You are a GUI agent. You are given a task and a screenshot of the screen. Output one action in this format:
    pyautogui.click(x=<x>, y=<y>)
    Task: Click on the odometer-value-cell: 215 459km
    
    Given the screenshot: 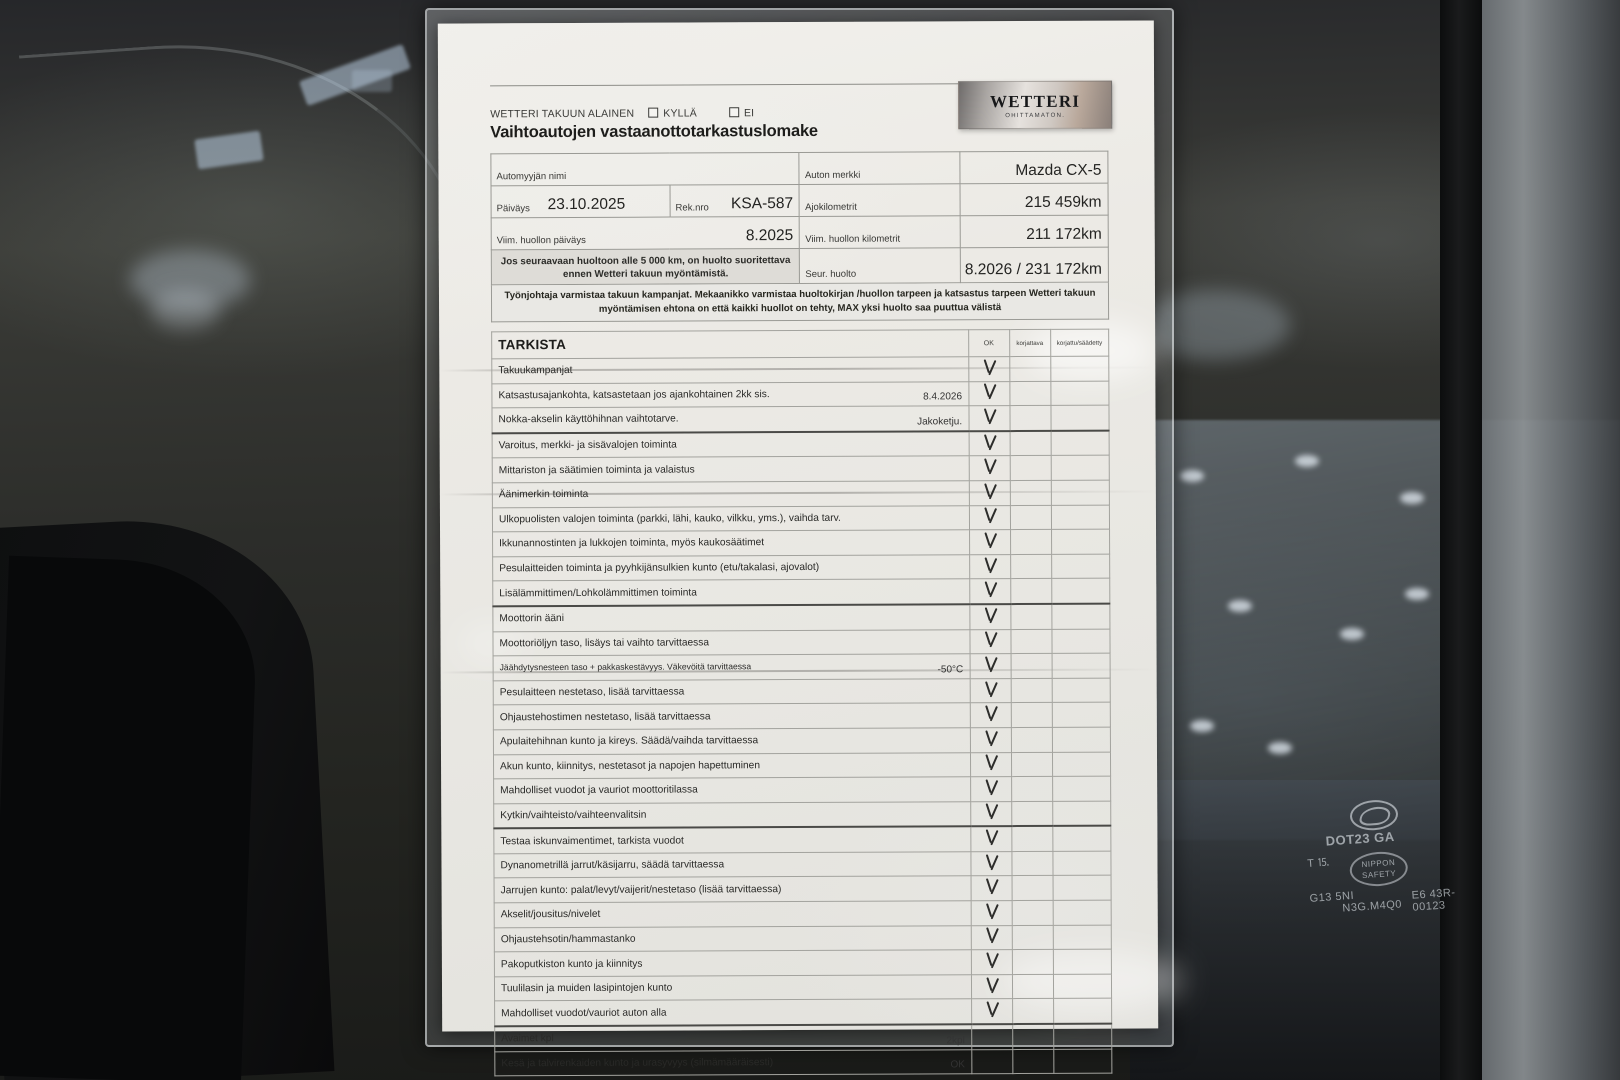 What is the action you would take?
    pyautogui.click(x=1034, y=199)
    